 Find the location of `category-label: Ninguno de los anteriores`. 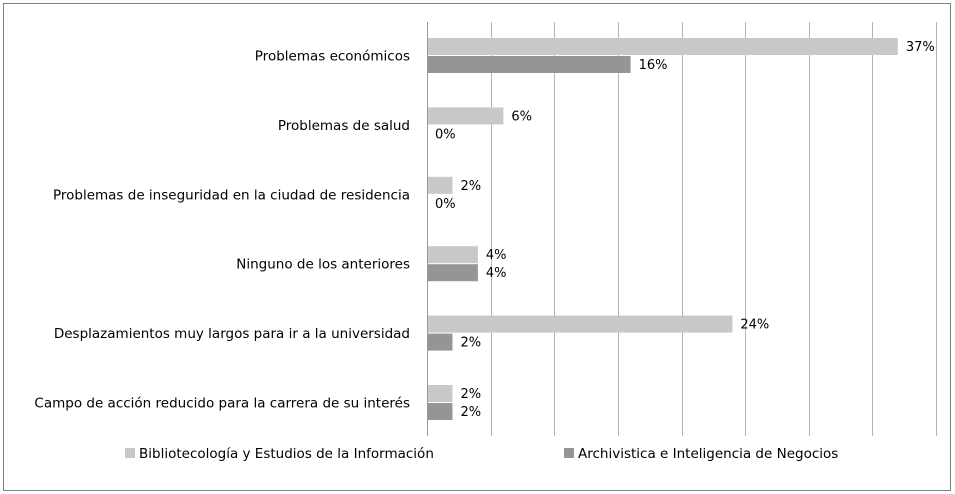

category-label: Ninguno de los anteriores is located at coordinates (323, 265).